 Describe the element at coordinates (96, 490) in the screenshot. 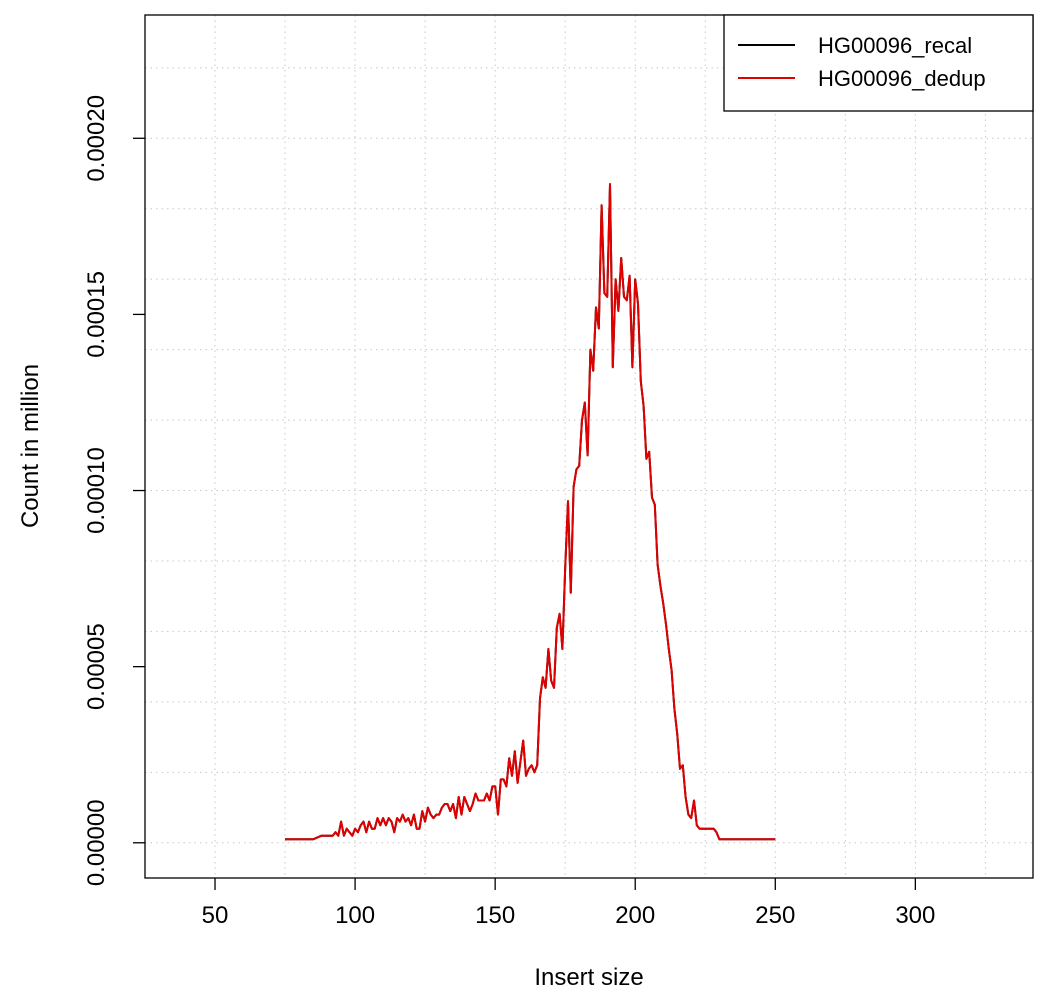

I see `y-tick-label: 0.00010` at that location.